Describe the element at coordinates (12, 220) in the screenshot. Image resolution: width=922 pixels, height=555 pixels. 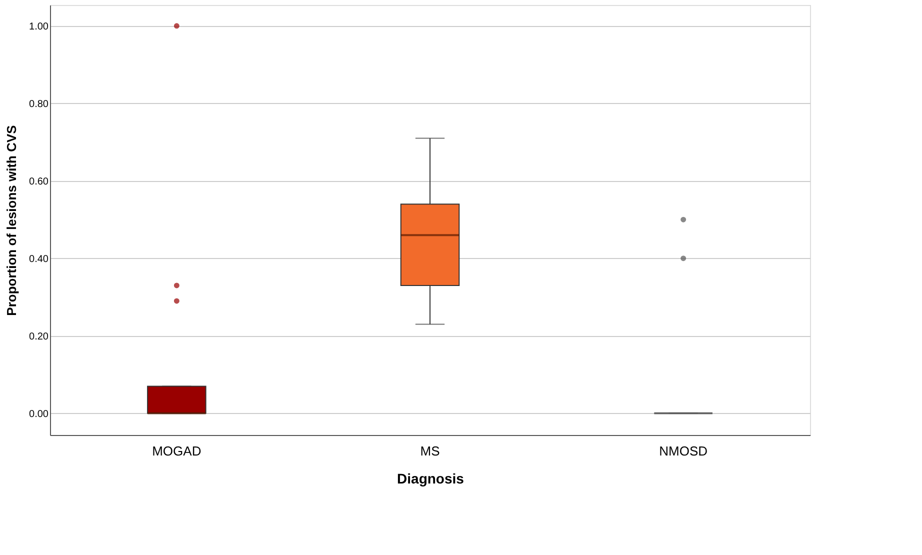
I see `y-axis-title: Proportion of lesions with CVS` at that location.